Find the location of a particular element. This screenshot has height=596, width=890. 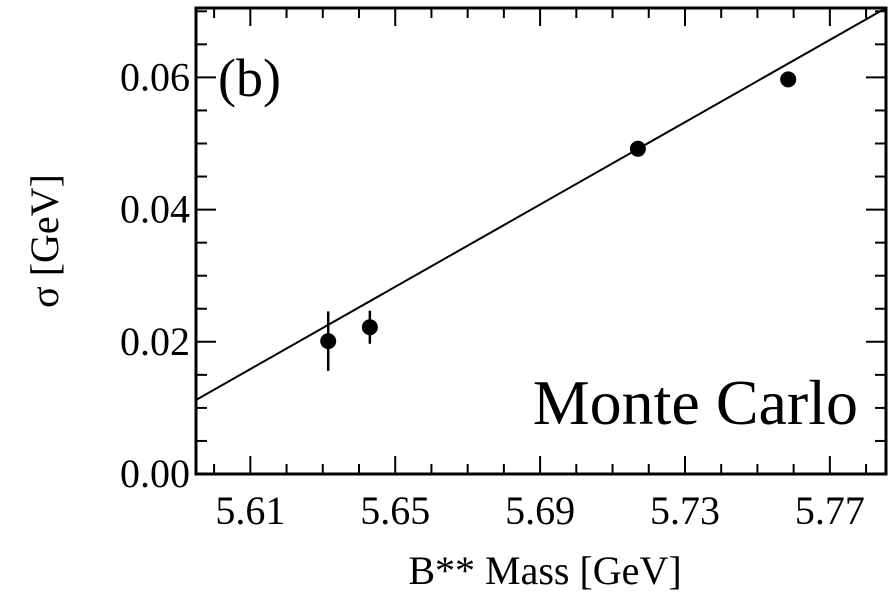

y-axis-title: σ [GeV] is located at coordinates (44, 241).